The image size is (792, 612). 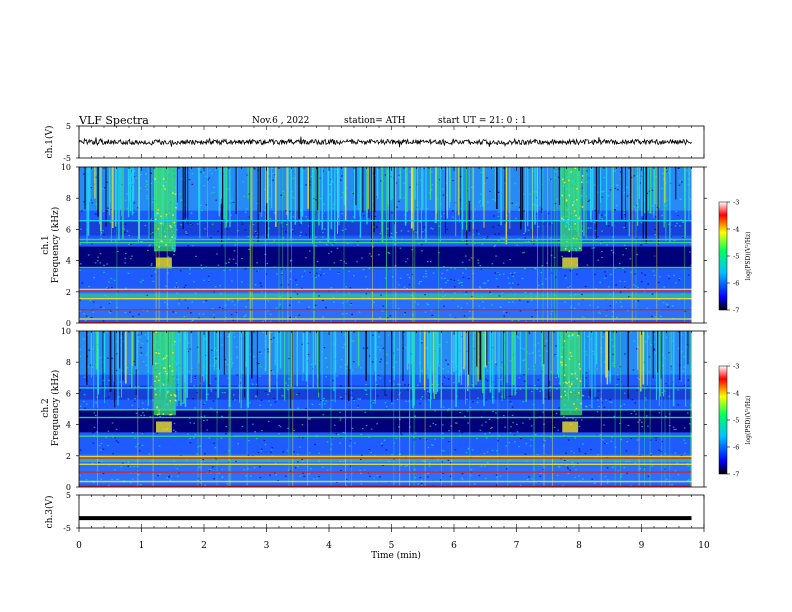 What do you see at coordinates (204, 546) in the screenshot?
I see `x-tick-label: 2` at bounding box center [204, 546].